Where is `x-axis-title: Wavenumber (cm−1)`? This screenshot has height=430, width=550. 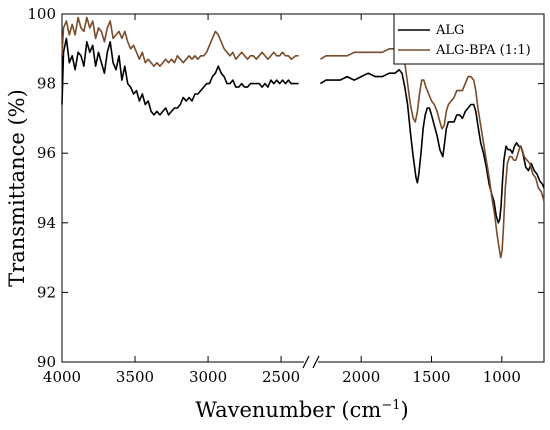 x-axis-title: Wavenumber (cm−1) is located at coordinates (301, 410).